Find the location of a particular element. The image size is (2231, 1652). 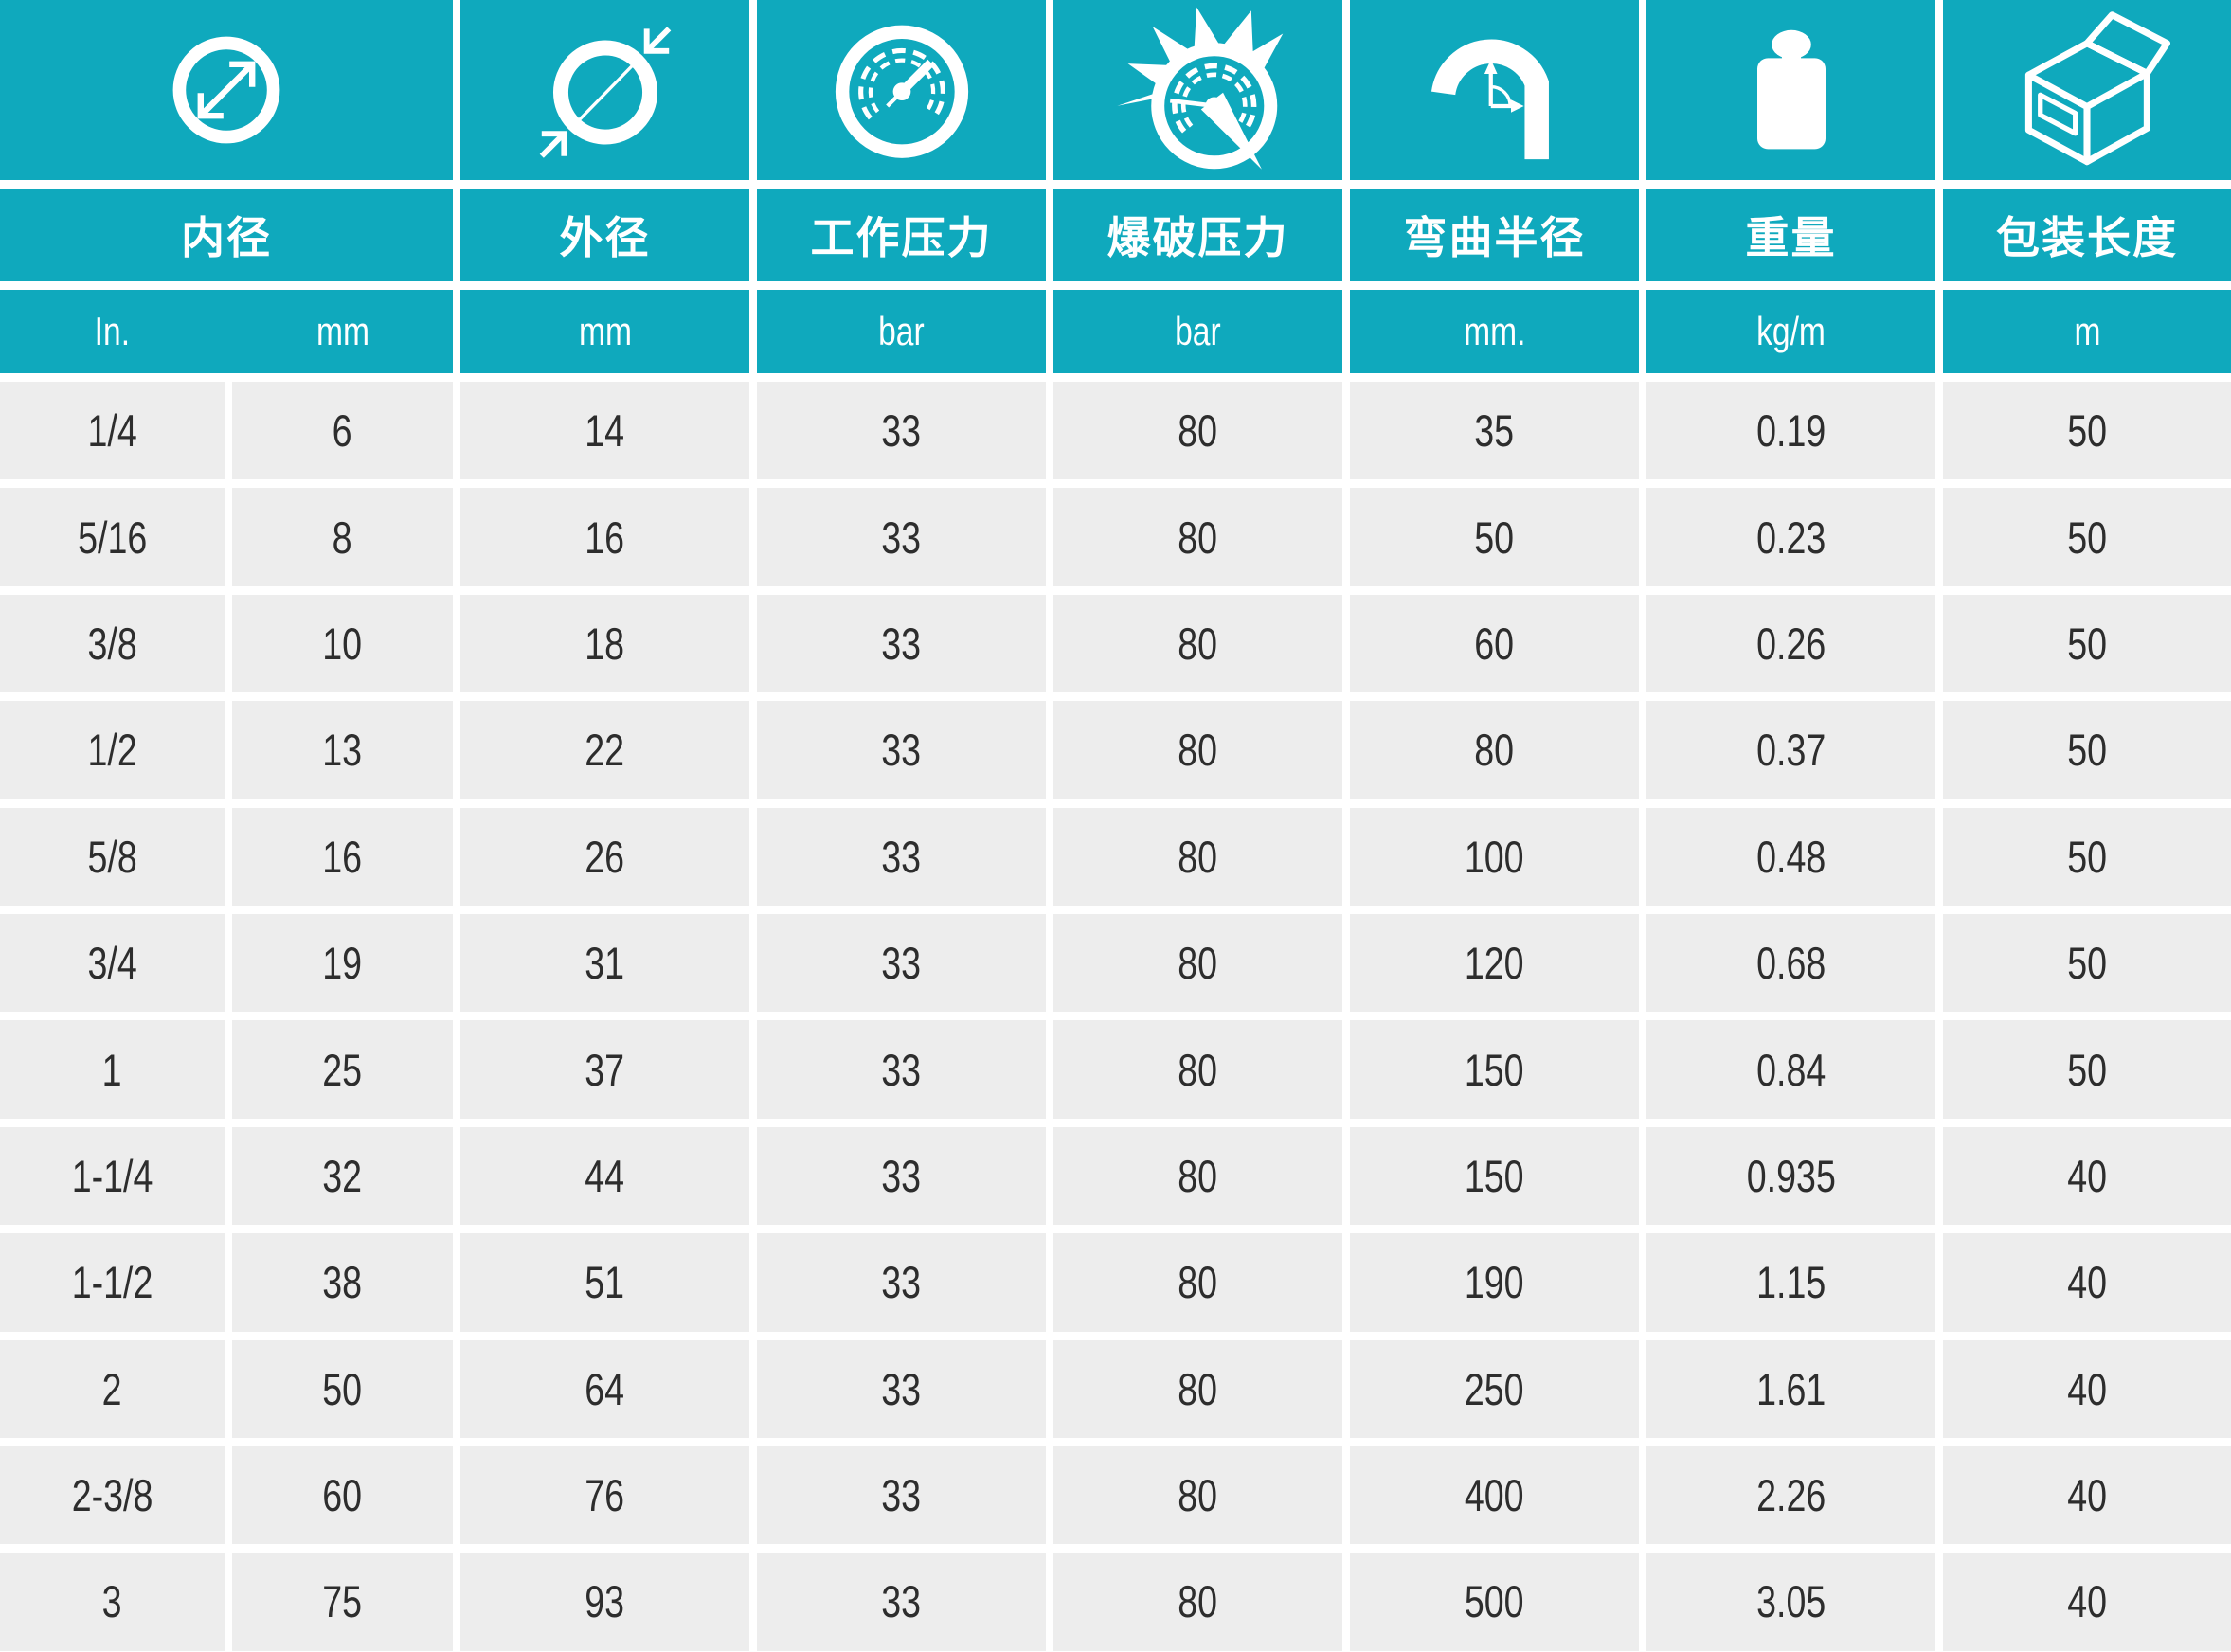

table-cell-value: 75 is located at coordinates (342, 1601).